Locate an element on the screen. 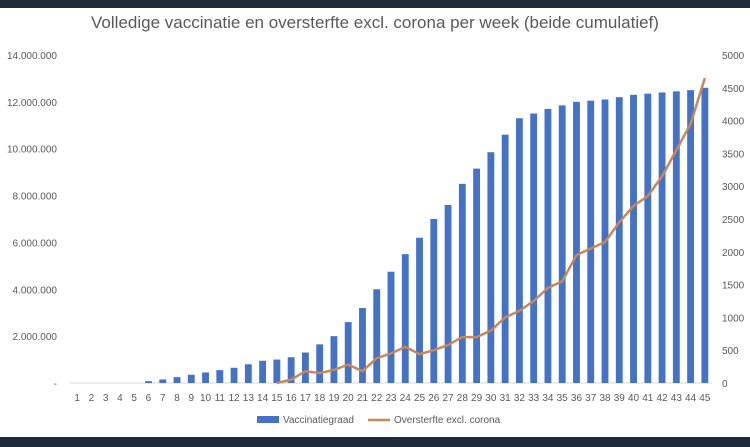 This screenshot has width=750, height=447. x-tick-label: 3 is located at coordinates (106, 398).